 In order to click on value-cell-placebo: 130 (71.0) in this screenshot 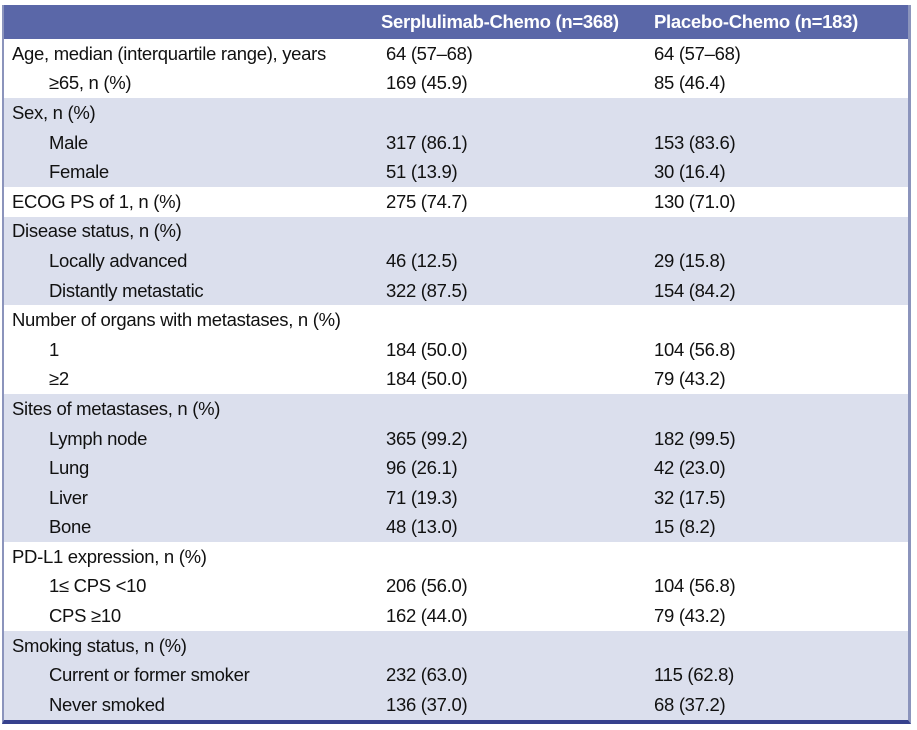, I will do `click(695, 201)`.